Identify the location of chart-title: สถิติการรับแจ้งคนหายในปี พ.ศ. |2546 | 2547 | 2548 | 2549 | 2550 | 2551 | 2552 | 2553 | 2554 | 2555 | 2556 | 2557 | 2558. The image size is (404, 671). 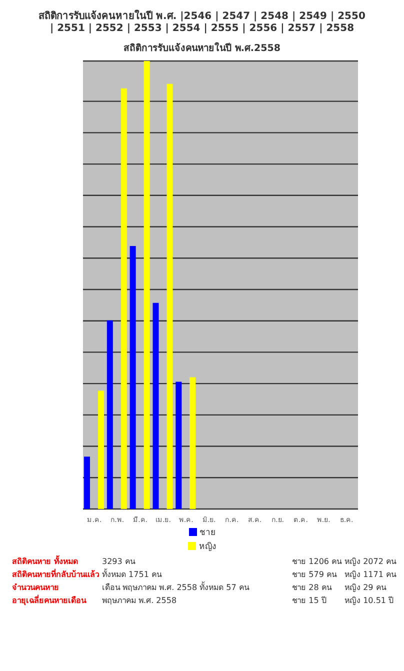
(202, 21).